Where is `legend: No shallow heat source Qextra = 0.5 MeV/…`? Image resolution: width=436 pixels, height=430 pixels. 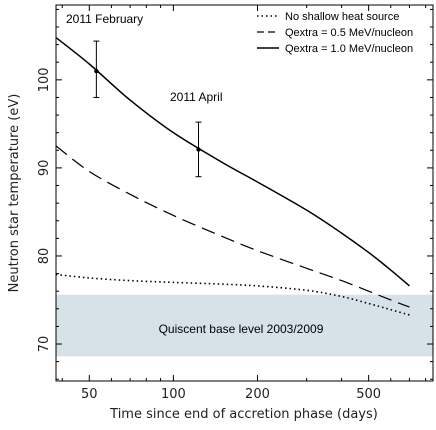
legend: No shallow heat source Qextra = 0.5 MeV/… is located at coordinates (335, 33).